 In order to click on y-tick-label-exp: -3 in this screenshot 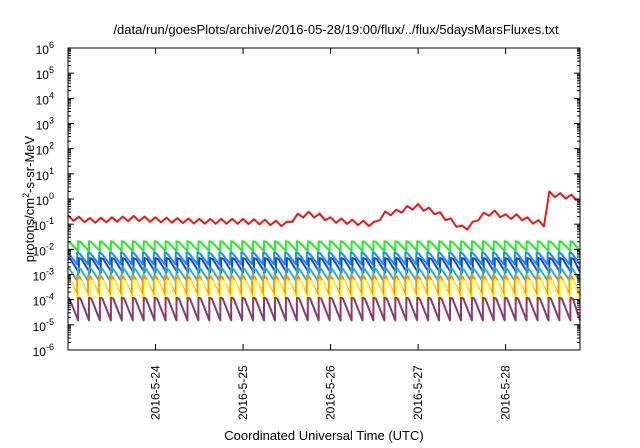, I will do `click(50, 272)`.